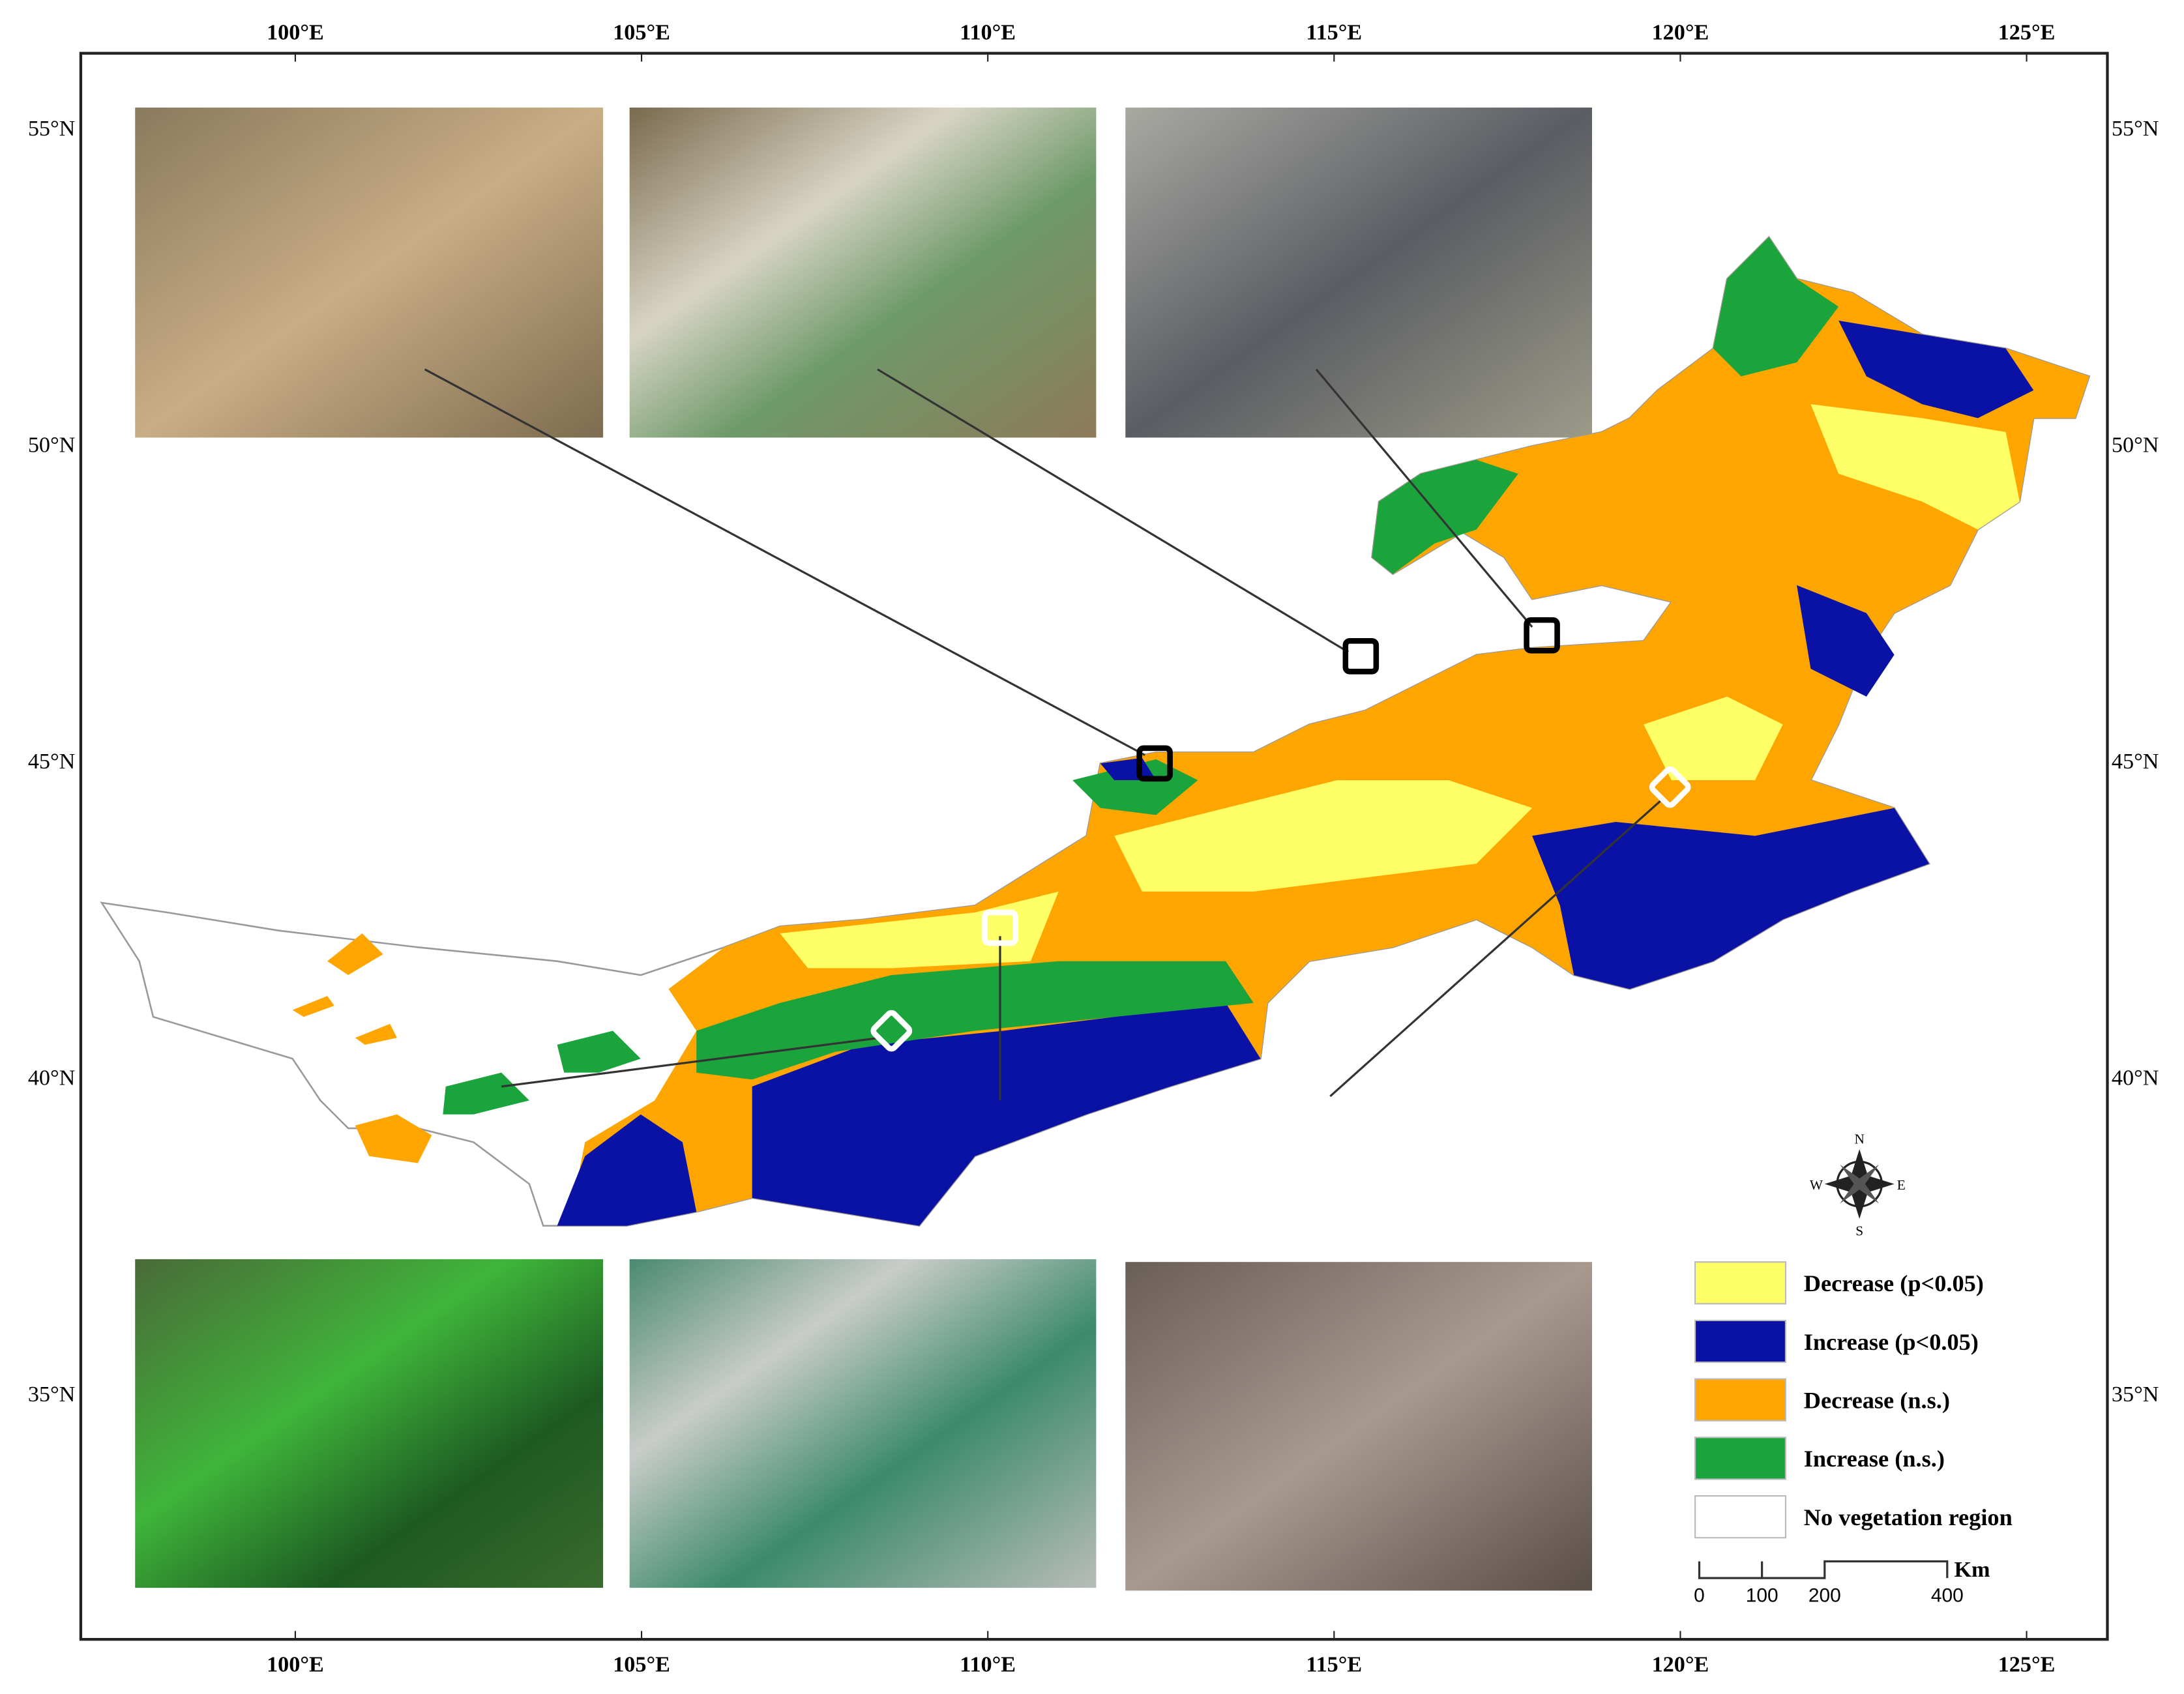 This screenshot has width=2184, height=1694. What do you see at coordinates (1825, 1595) in the screenshot?
I see `scale-label: 200` at bounding box center [1825, 1595].